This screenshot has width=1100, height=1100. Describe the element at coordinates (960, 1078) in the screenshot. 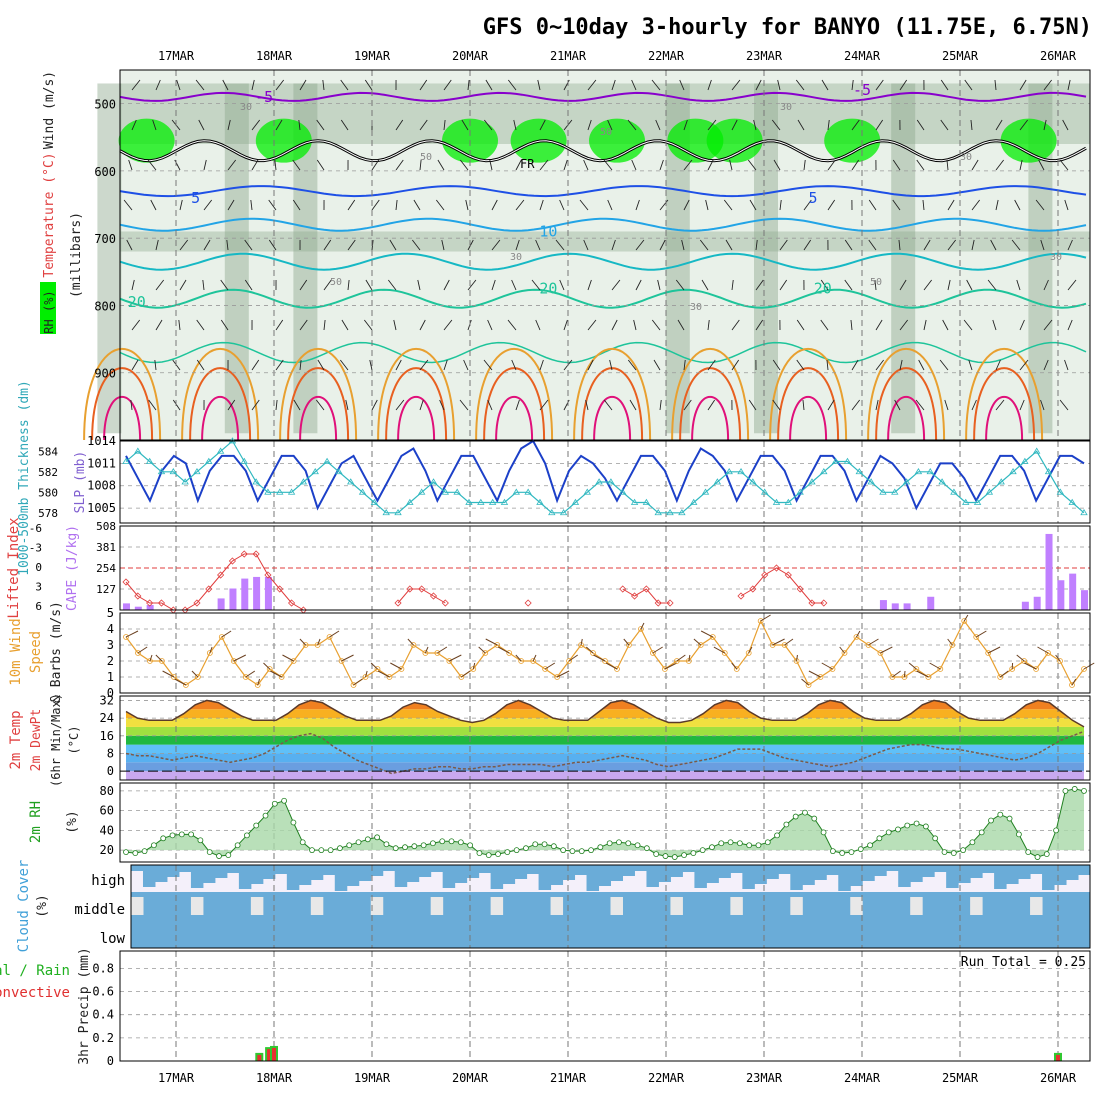

I see `date-label-bottom: 25MAR` at that location.